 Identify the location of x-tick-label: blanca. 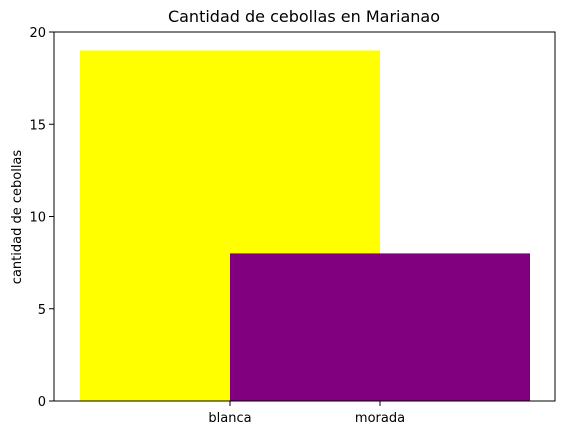
(229, 418).